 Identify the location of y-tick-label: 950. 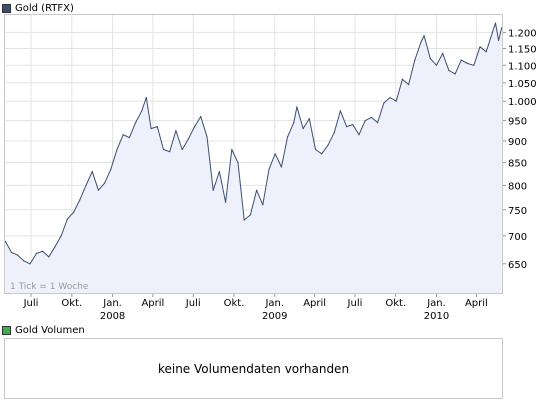
(517, 122).